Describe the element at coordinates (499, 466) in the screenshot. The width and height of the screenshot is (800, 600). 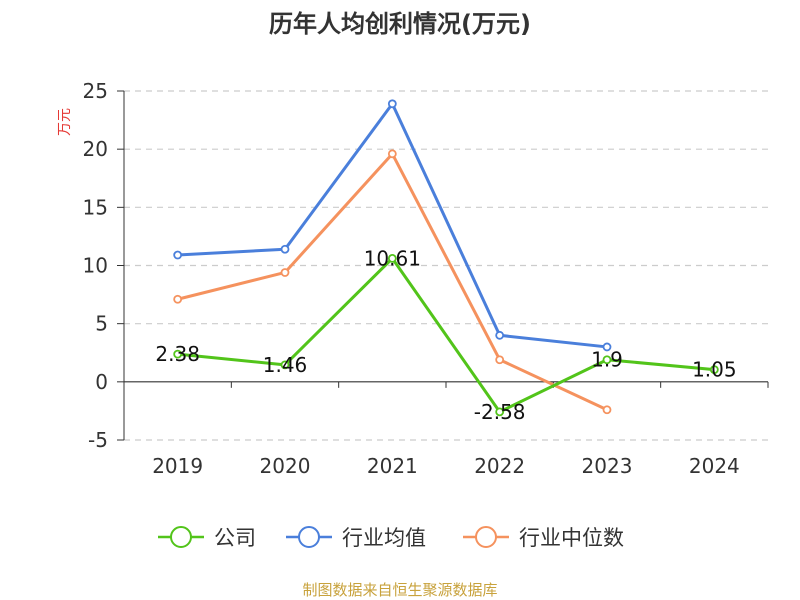
I see `x-tick-label: 2022` at that location.